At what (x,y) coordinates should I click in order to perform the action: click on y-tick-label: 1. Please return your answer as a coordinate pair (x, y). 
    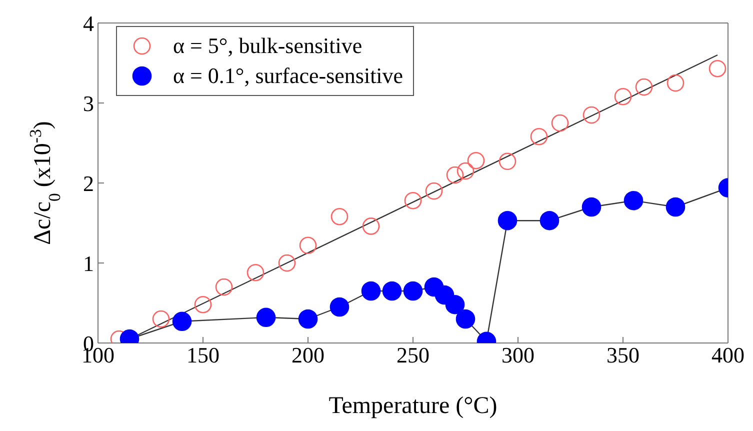
    Looking at the image, I should click on (88, 263).